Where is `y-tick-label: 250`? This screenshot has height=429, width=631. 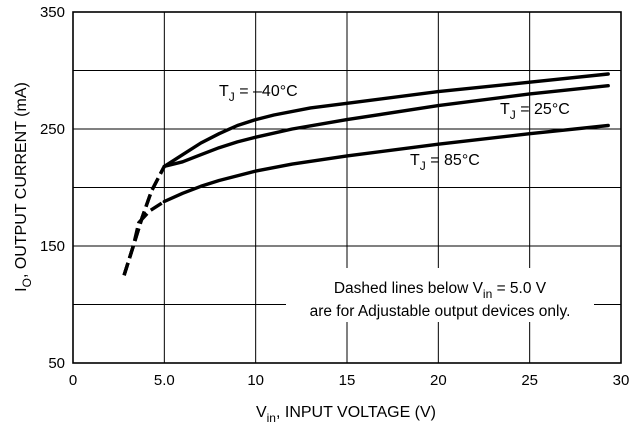
y-tick-label: 250 is located at coordinates (52, 129).